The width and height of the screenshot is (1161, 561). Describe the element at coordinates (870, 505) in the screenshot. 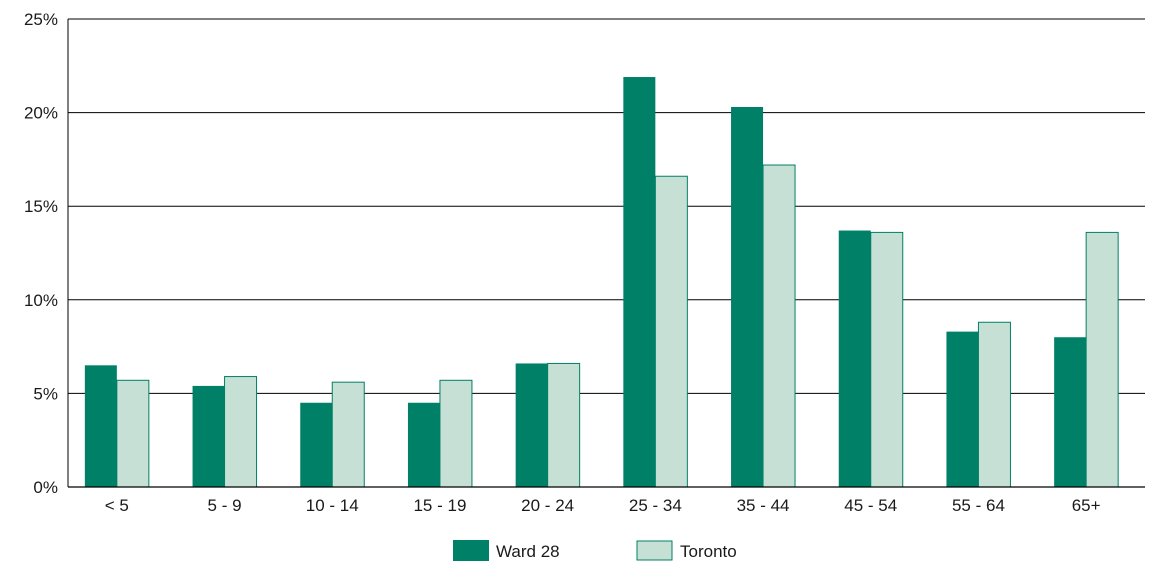

I see `x-tick-label: 45 - 54` at that location.